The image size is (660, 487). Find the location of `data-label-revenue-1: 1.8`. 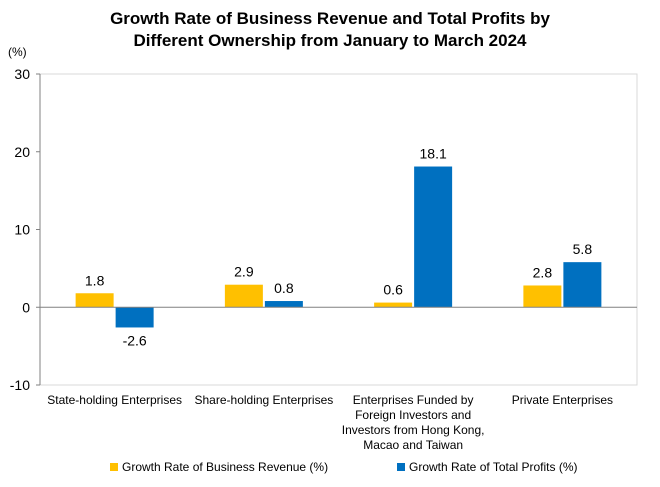

data-label-revenue-1: 1.8 is located at coordinates (95, 280).